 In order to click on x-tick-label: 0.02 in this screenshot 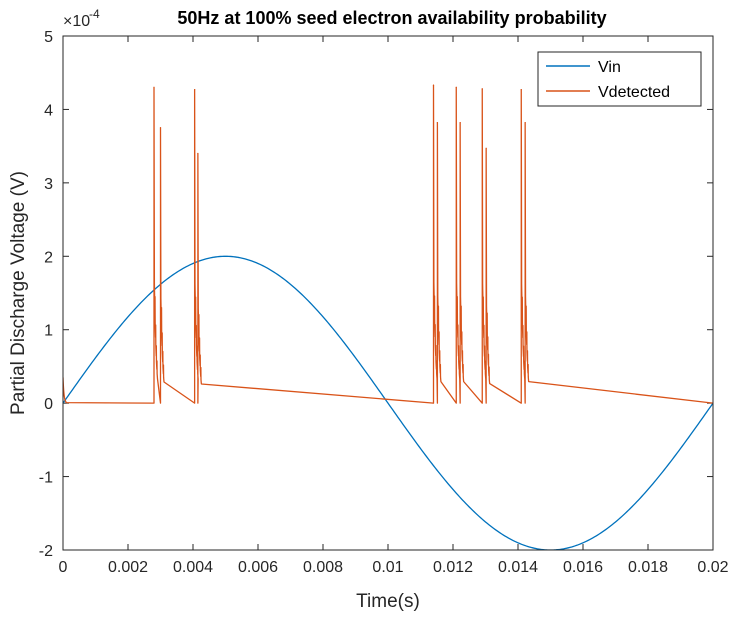, I will do `click(712, 567)`.